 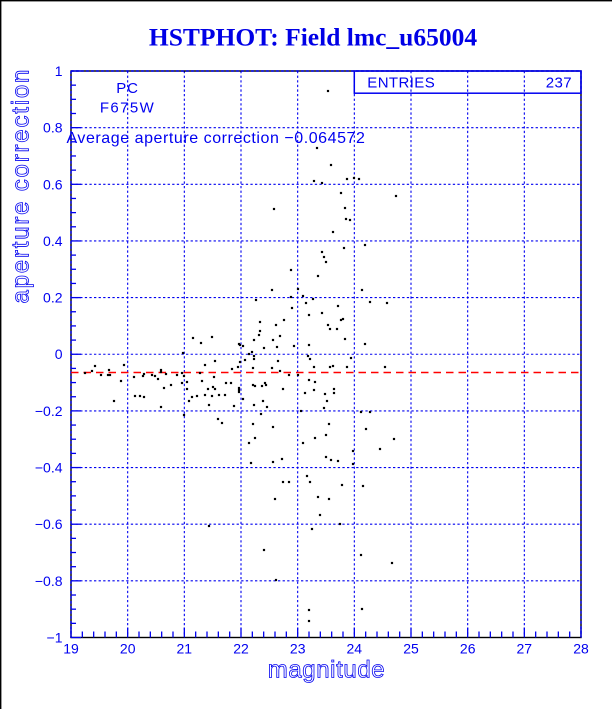 I want to click on svg-text: 0.6, so click(x=53, y=184).